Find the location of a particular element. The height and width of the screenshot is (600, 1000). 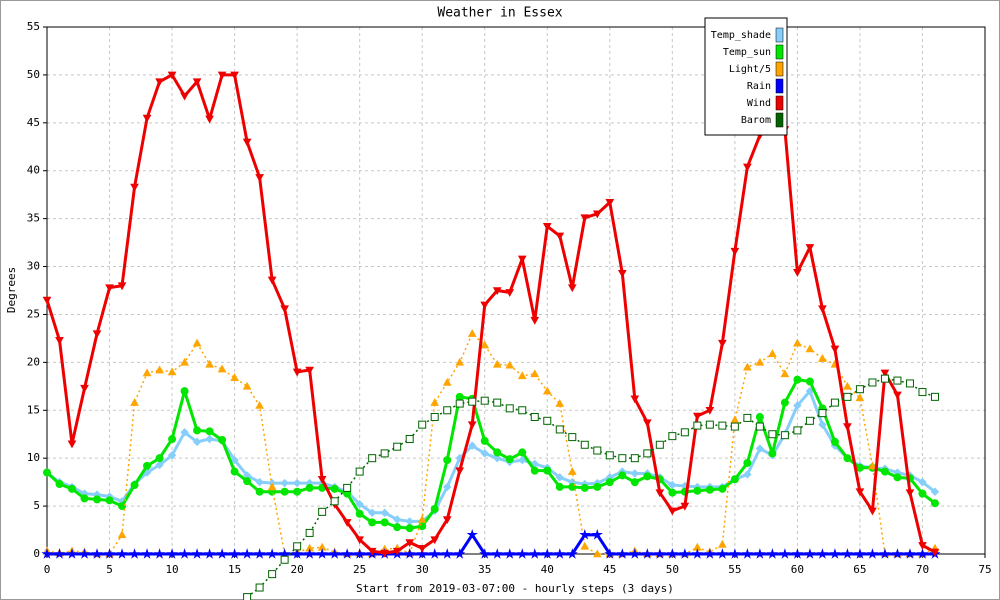

x-tick-label: 75 is located at coordinates (984, 569).